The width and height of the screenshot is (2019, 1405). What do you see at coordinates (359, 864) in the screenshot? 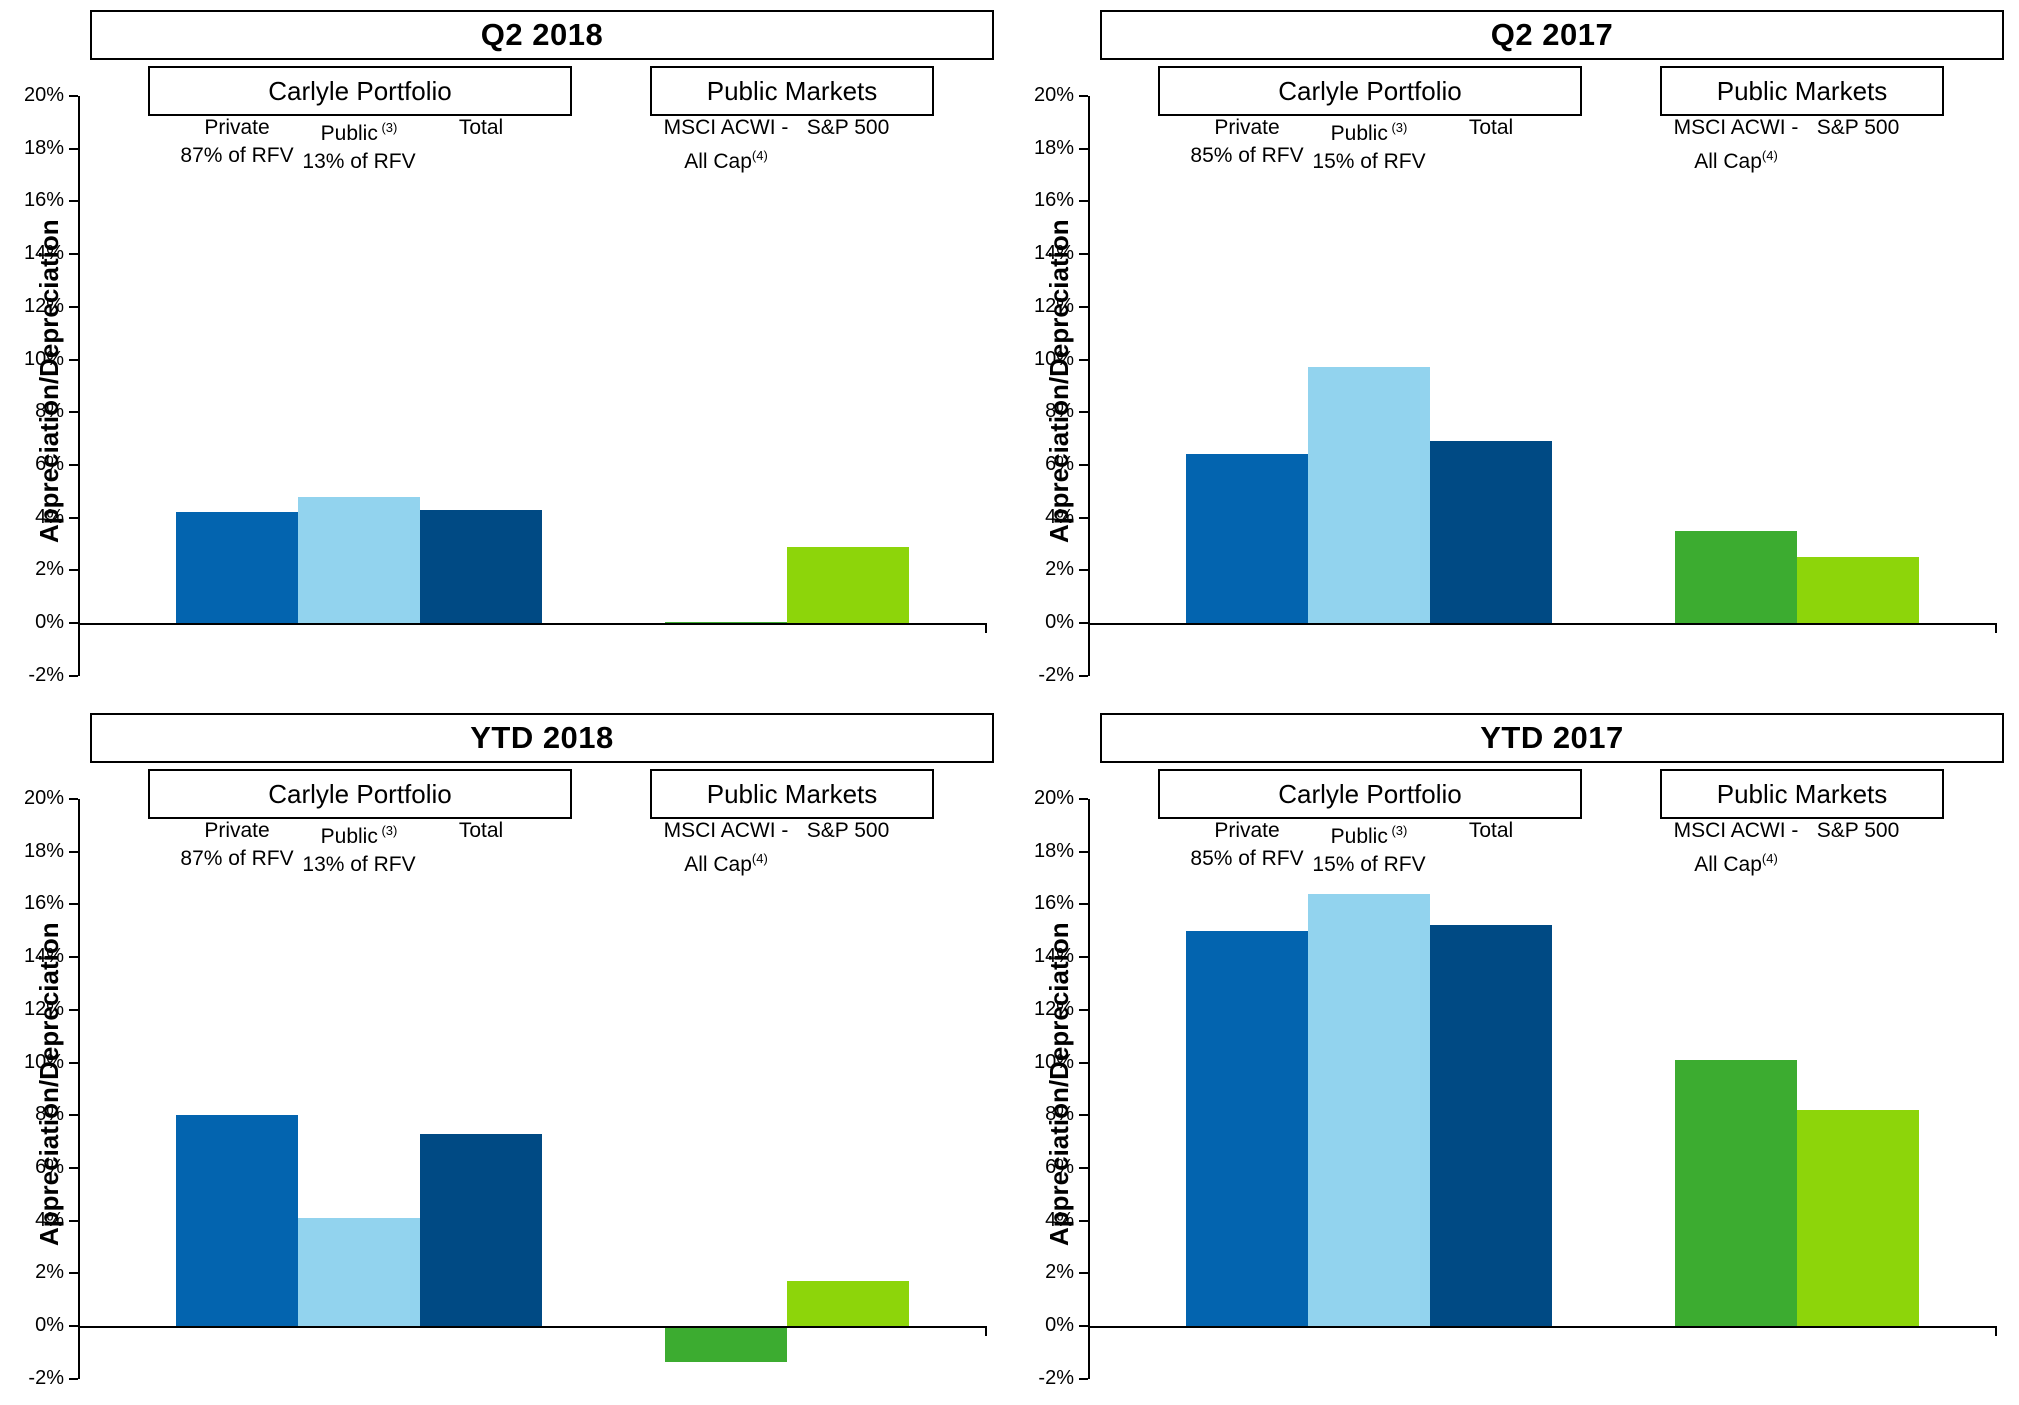
I see `column-label-line2: 13% of RFV` at bounding box center [359, 864].